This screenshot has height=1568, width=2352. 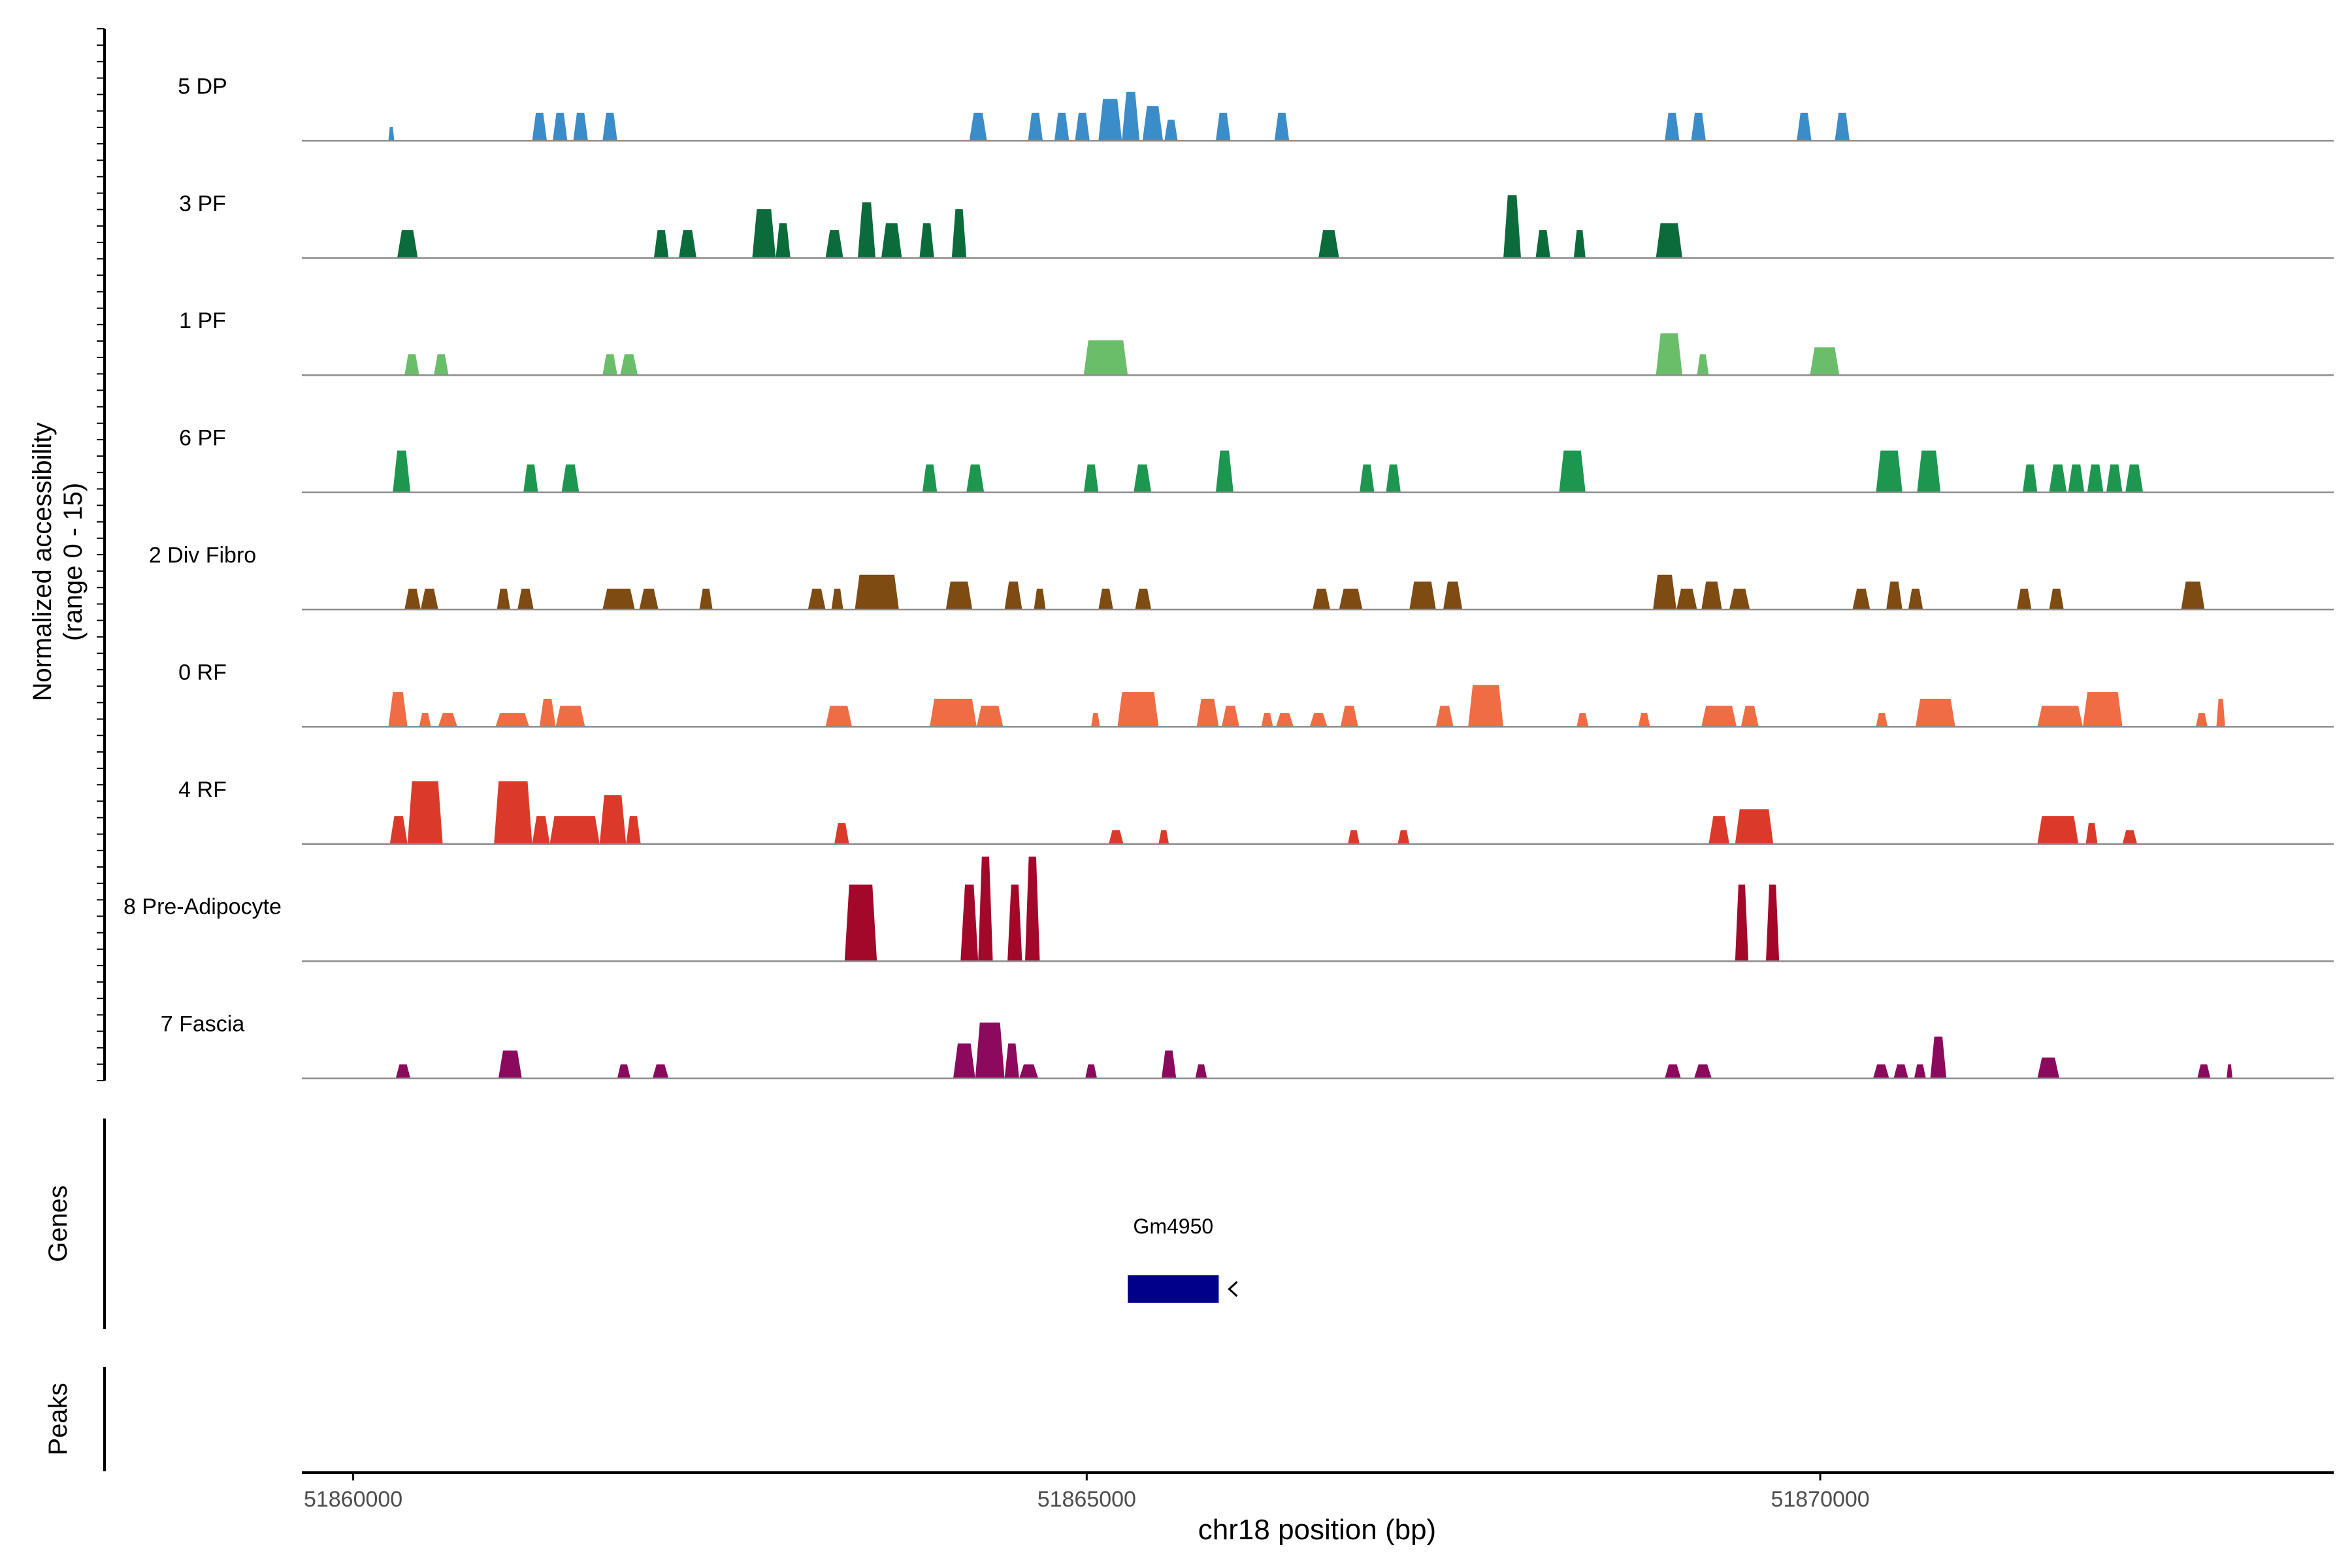 I want to click on track-8-pre-adipocyte: 8 Pre-Adipocyte, so click(x=1228, y=909).